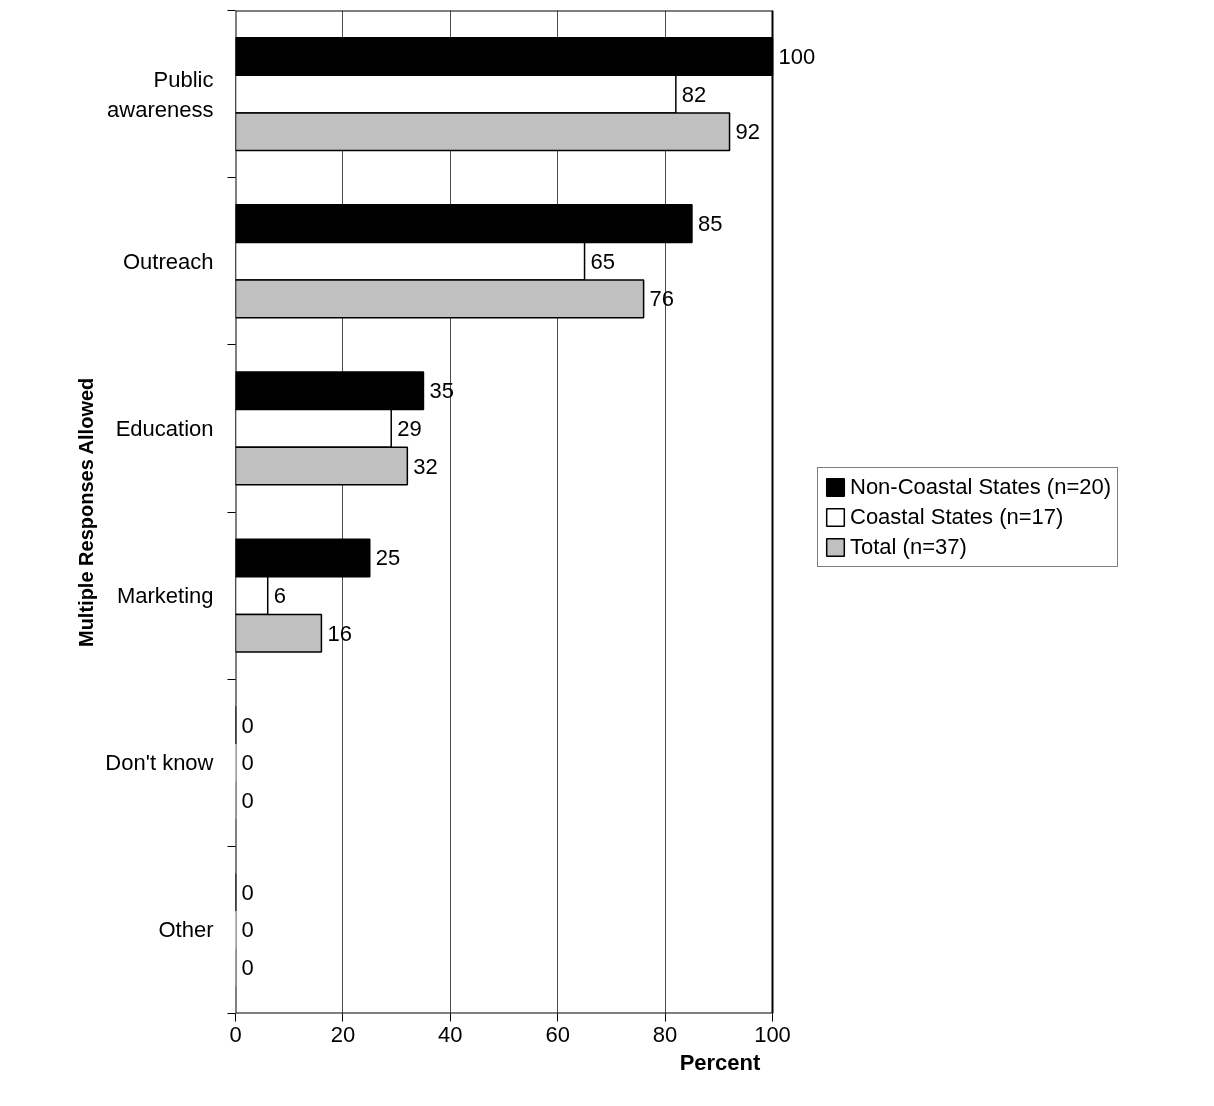 Image resolution: width=1214 pixels, height=1106 pixels. What do you see at coordinates (425, 466) in the screenshot?
I see `data-label: 32` at bounding box center [425, 466].